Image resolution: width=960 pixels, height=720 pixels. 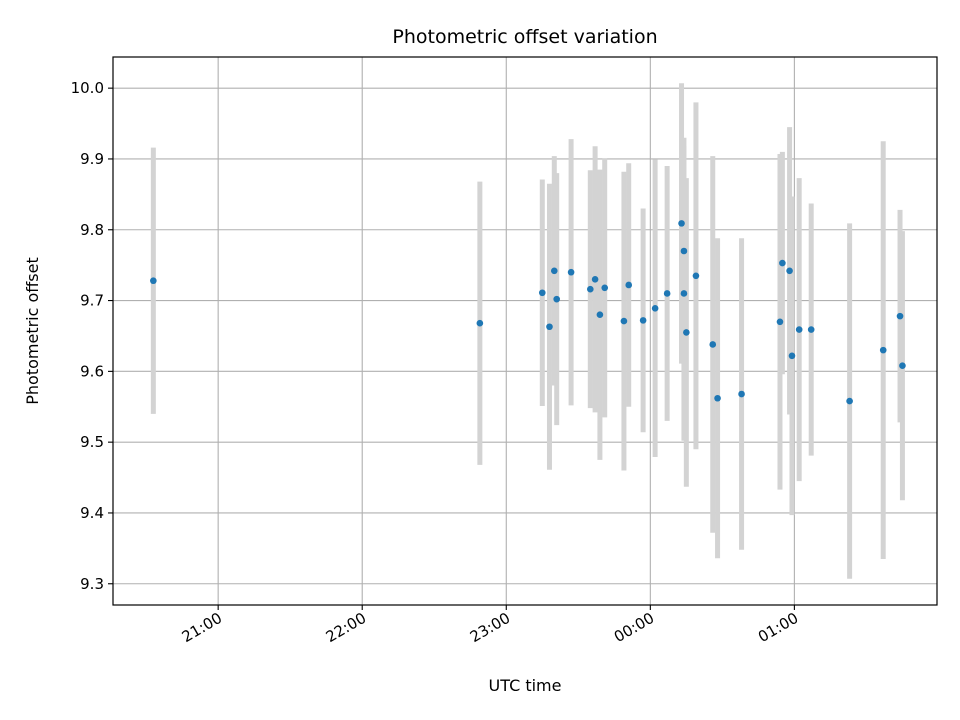 I want to click on y-tick-label: 9.5, so click(x=92, y=442).